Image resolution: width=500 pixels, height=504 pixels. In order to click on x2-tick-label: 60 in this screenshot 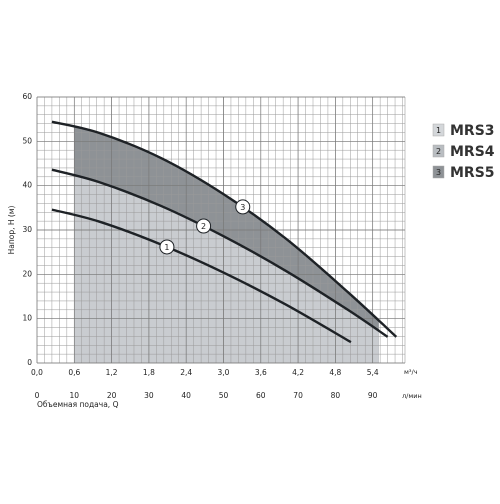, I will do `click(261, 395)`.